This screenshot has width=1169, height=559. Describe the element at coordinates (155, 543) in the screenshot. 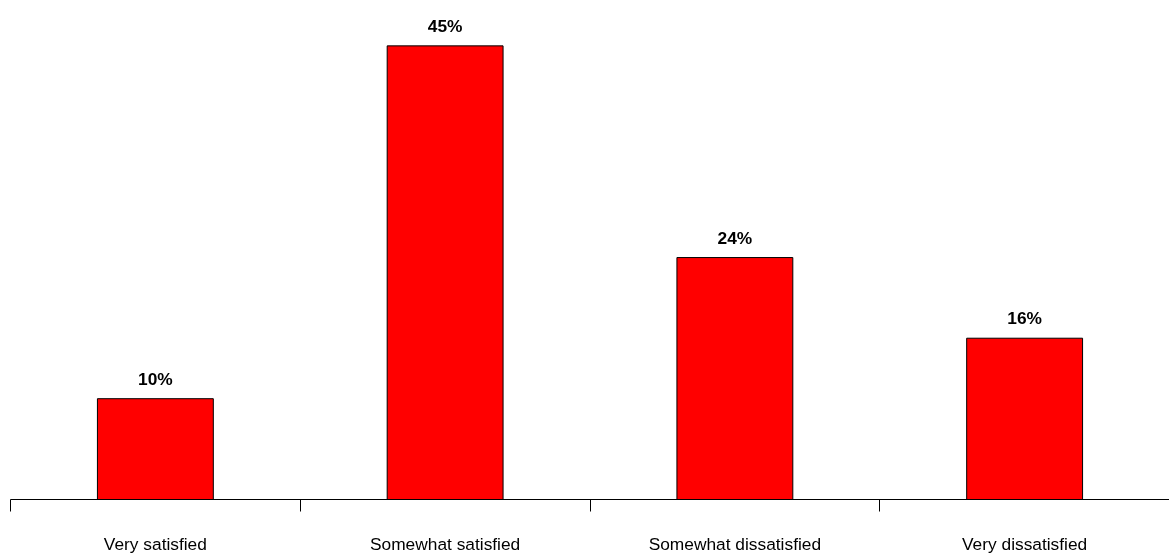

I see `x-tick-label: Very satisfied` at that location.